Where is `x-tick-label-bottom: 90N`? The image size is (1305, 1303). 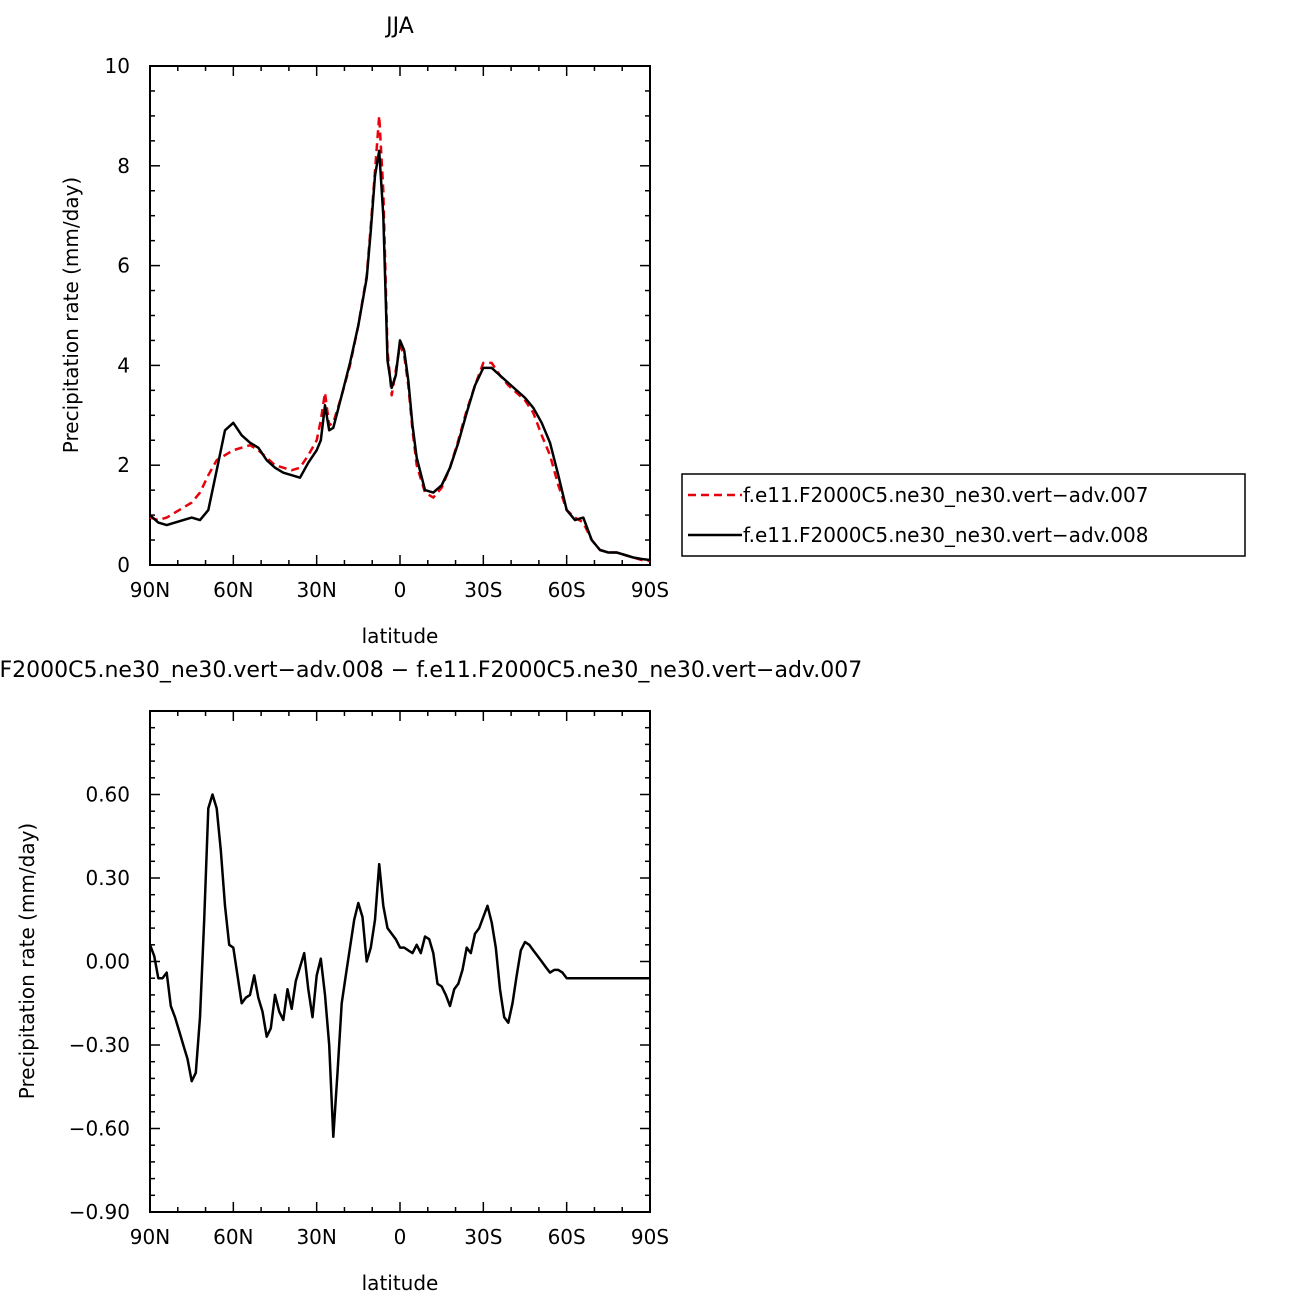
x-tick-label-bottom: 90N is located at coordinates (150, 1237).